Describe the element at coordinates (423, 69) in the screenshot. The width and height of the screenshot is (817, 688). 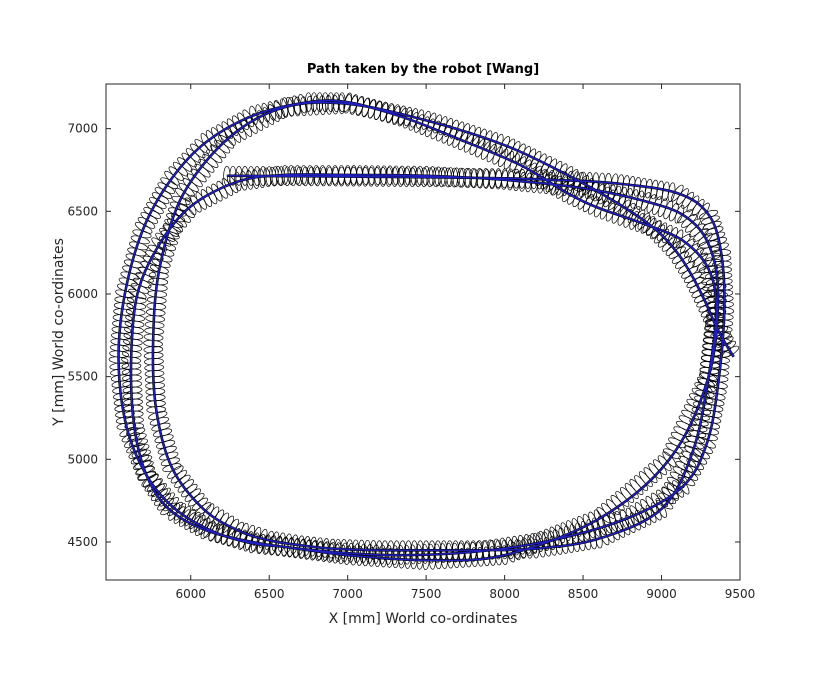
I see `chart-title: Path taken by the robot [Wang]` at that location.